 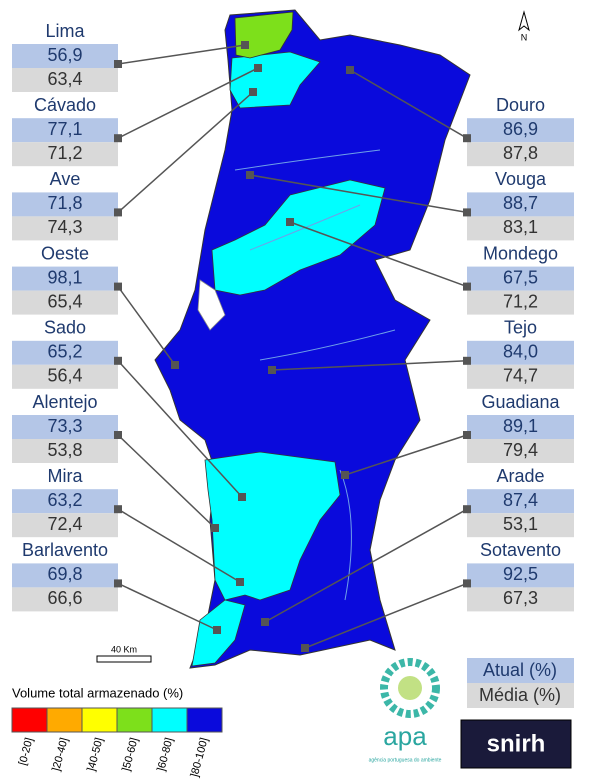 I want to click on current-value: 63,2, so click(x=64, y=500).